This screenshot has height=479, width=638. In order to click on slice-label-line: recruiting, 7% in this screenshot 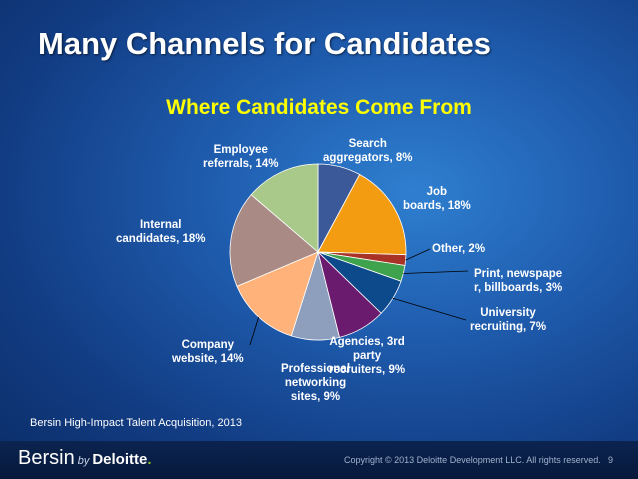, I will do `click(508, 327)`.